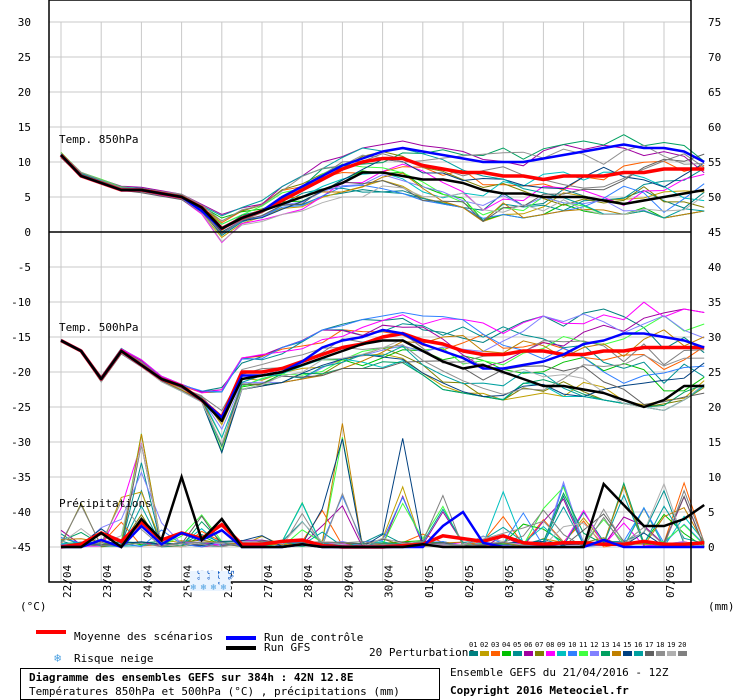  Describe the element at coordinates (561, 645) in the screenshot. I see `perturbation-number: 09` at that location.